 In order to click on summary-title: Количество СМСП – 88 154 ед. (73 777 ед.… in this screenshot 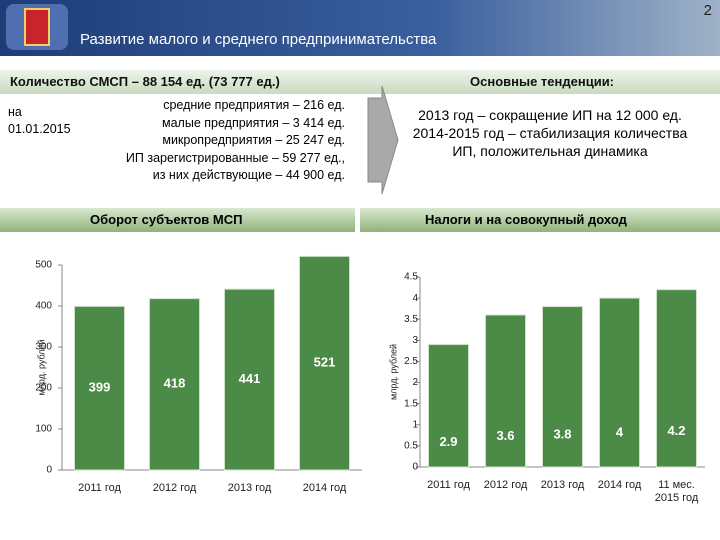, I will do `click(145, 81)`.